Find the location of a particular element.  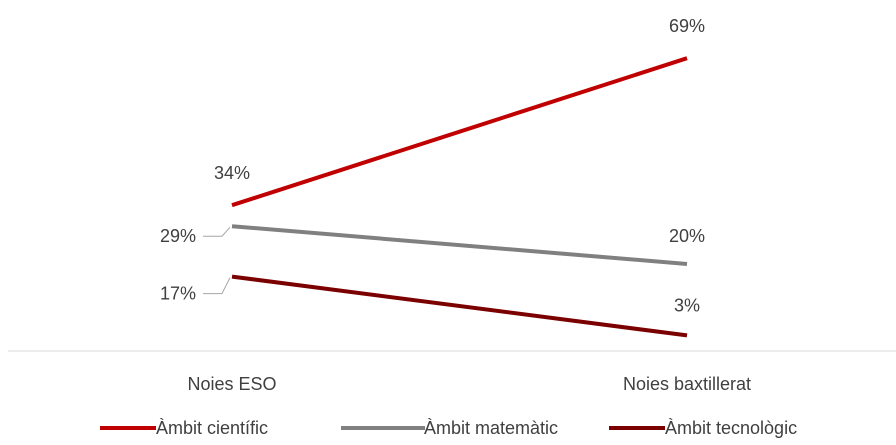

data-label-ambit-matematic-eso: 29% is located at coordinates (178, 236).